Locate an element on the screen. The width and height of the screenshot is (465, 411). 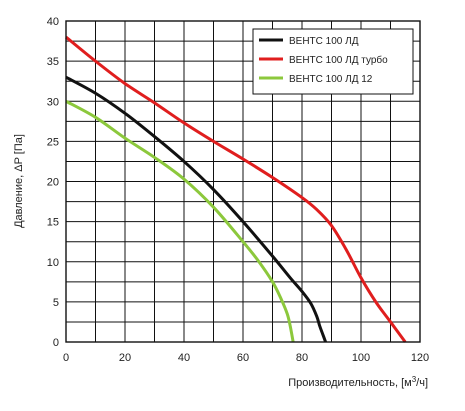
y-tick-label: 35 is located at coordinates (53, 62).